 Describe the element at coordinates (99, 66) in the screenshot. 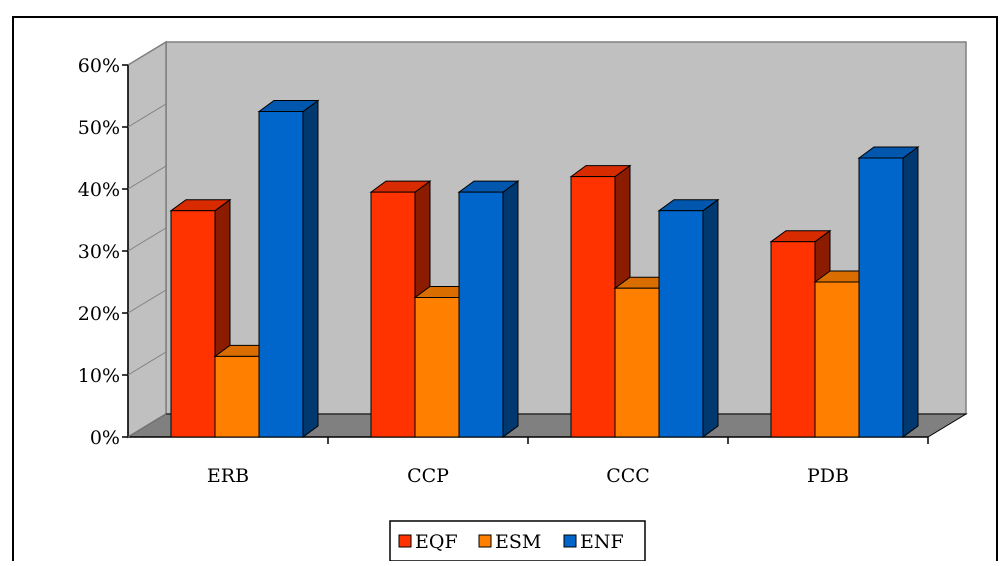

I see `y-tick-label: 60%` at that location.